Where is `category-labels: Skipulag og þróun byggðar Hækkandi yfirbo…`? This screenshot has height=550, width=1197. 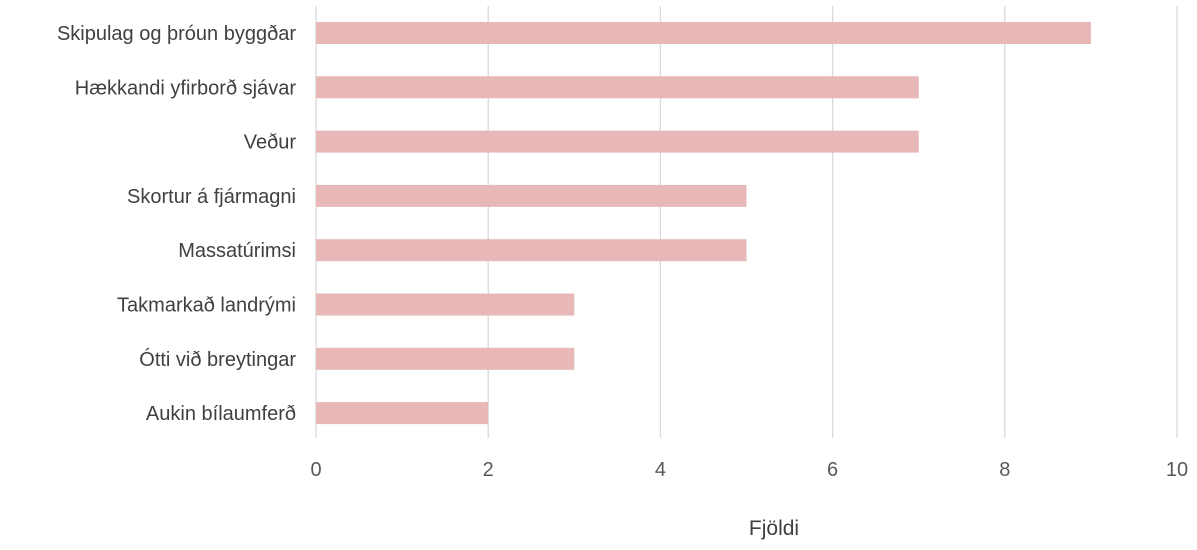 category-labels: Skipulag og þróun byggðar Hækkandi yfirbo… is located at coordinates (176, 224).